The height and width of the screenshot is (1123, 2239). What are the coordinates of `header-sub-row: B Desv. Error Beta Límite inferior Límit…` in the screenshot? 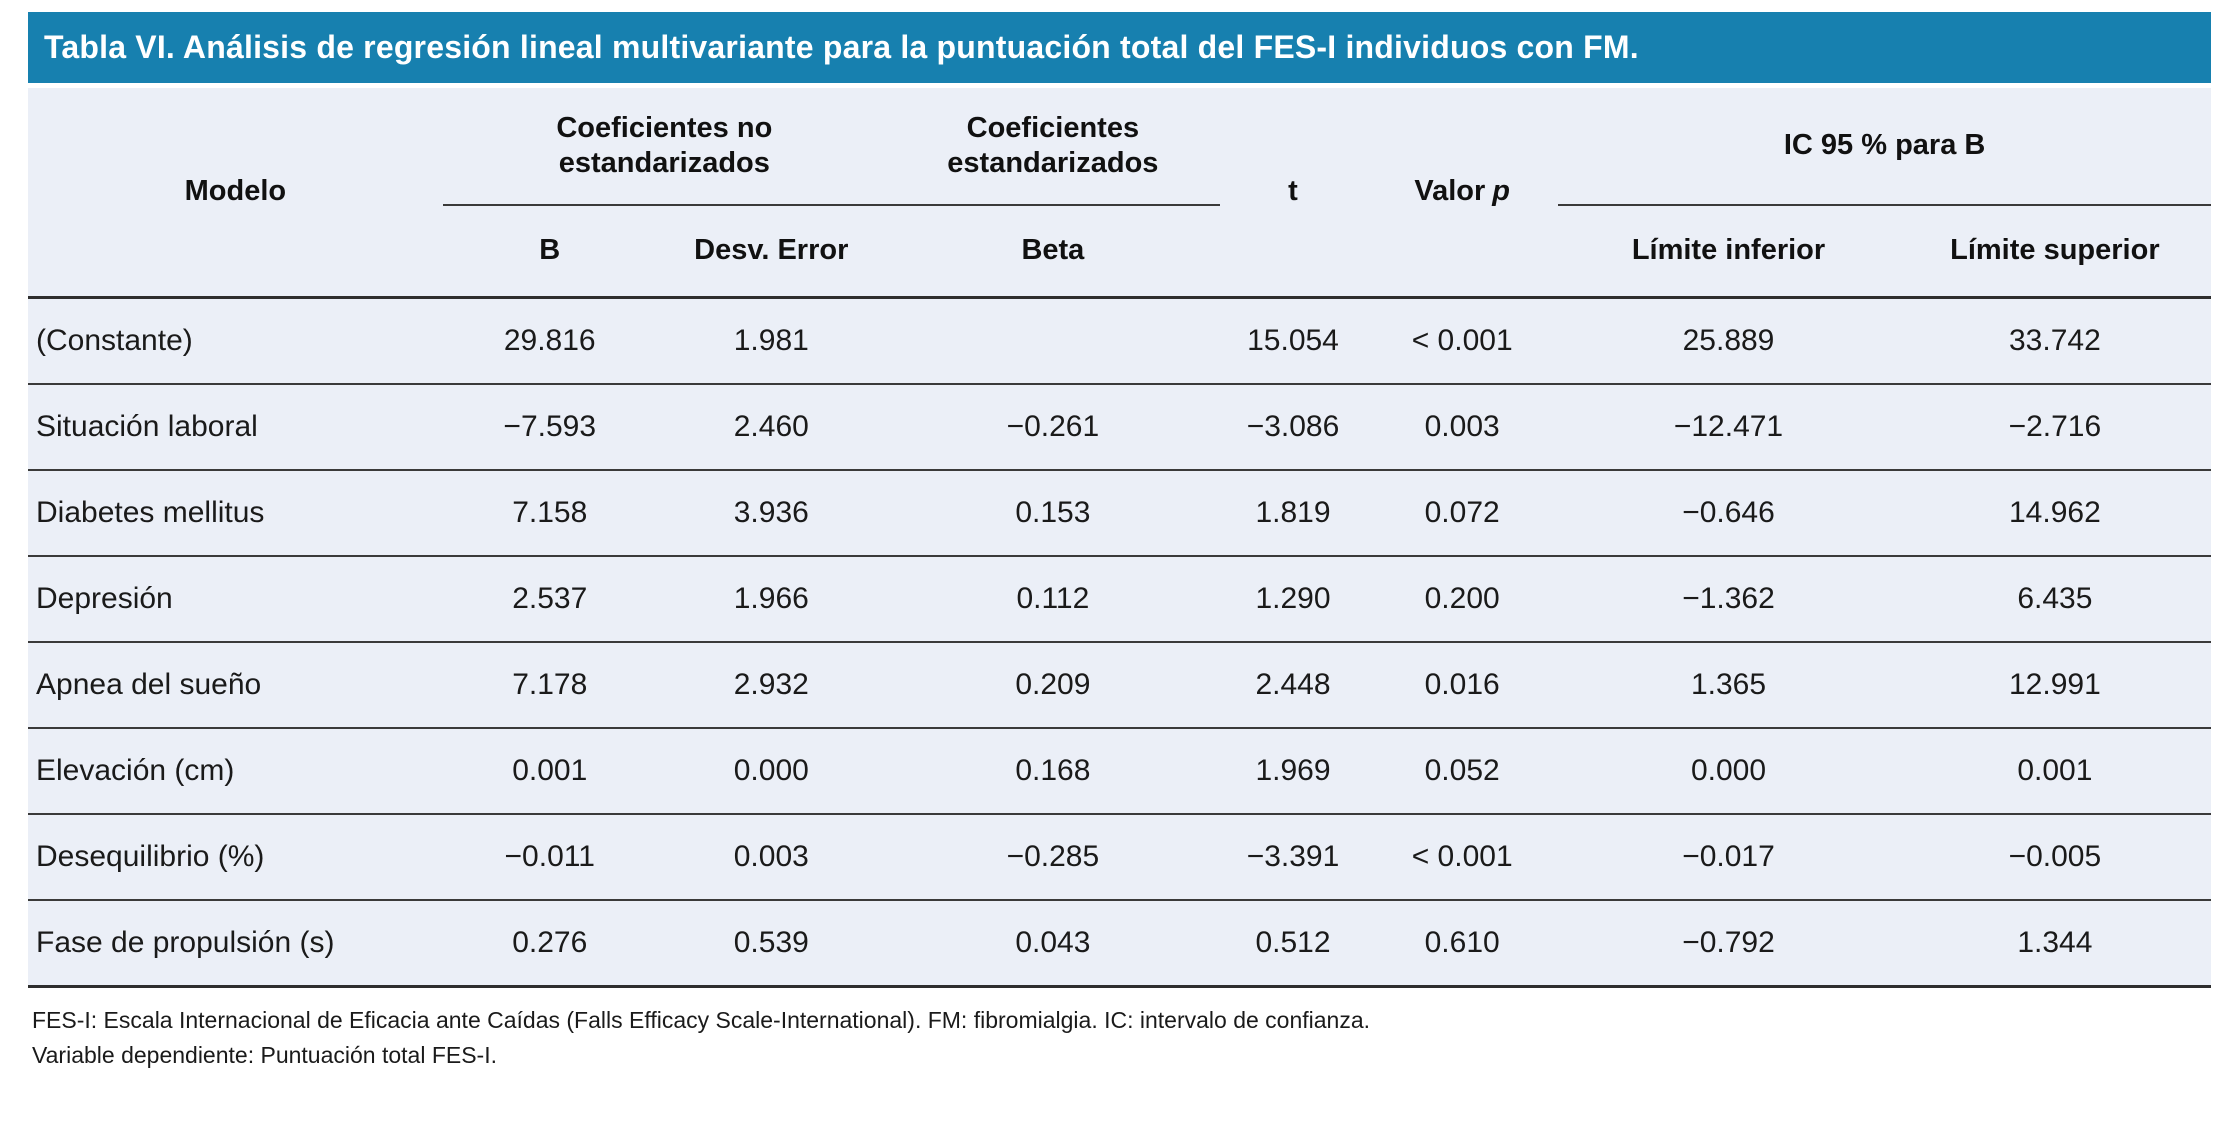 It's located at (1119, 252).